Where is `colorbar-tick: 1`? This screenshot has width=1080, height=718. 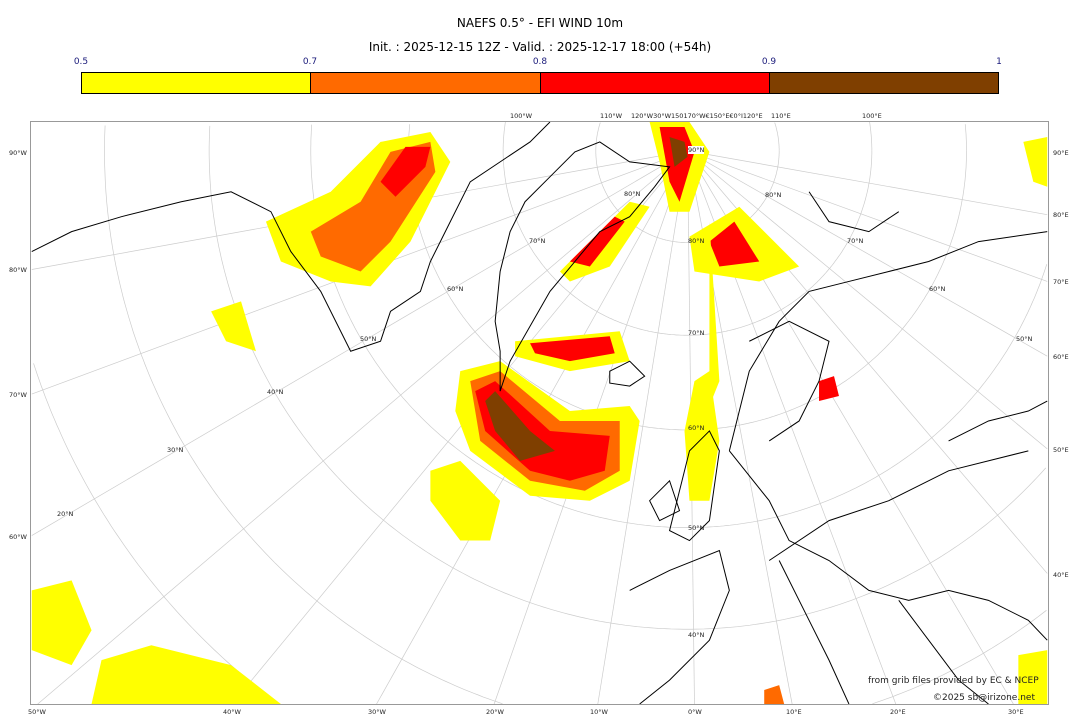 colorbar-tick: 1 is located at coordinates (999, 62).